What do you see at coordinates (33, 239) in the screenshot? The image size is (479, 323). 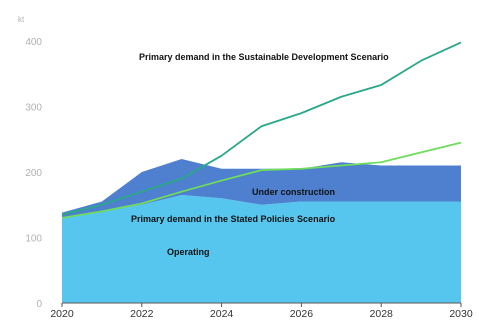 I see `y-tick-label-100: 100` at bounding box center [33, 239].